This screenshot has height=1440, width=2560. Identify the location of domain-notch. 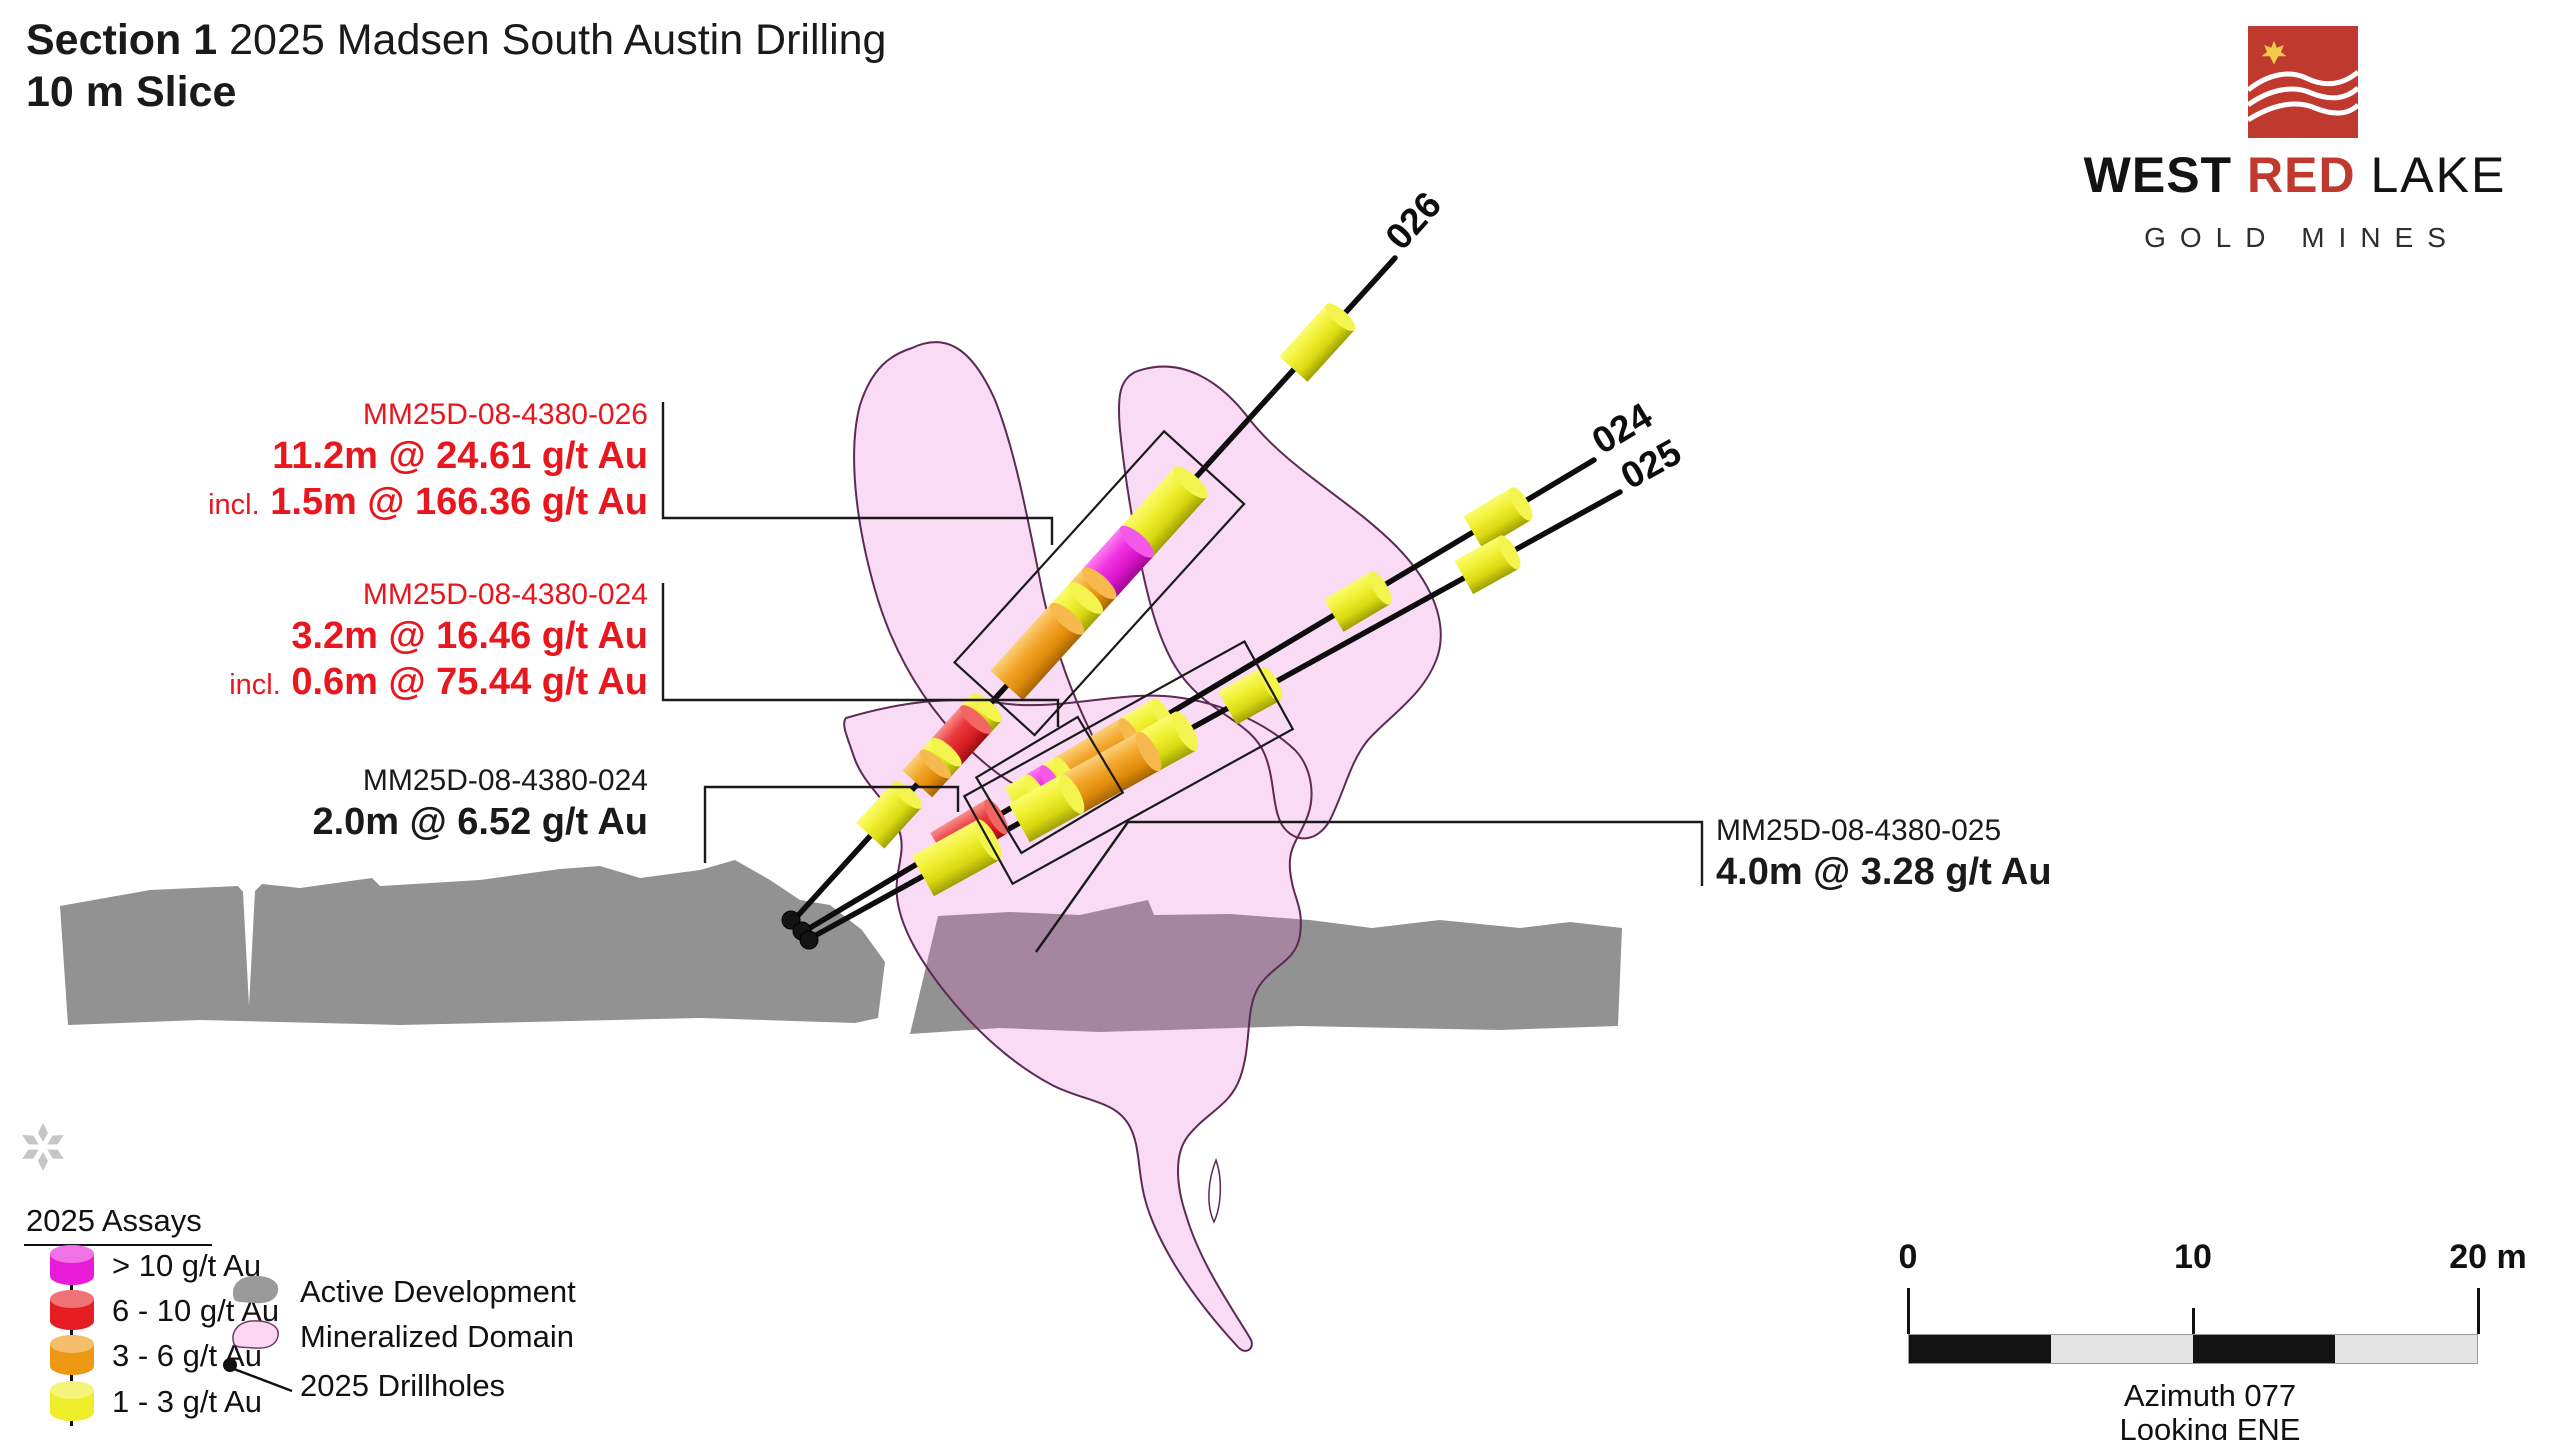
(1215, 1190).